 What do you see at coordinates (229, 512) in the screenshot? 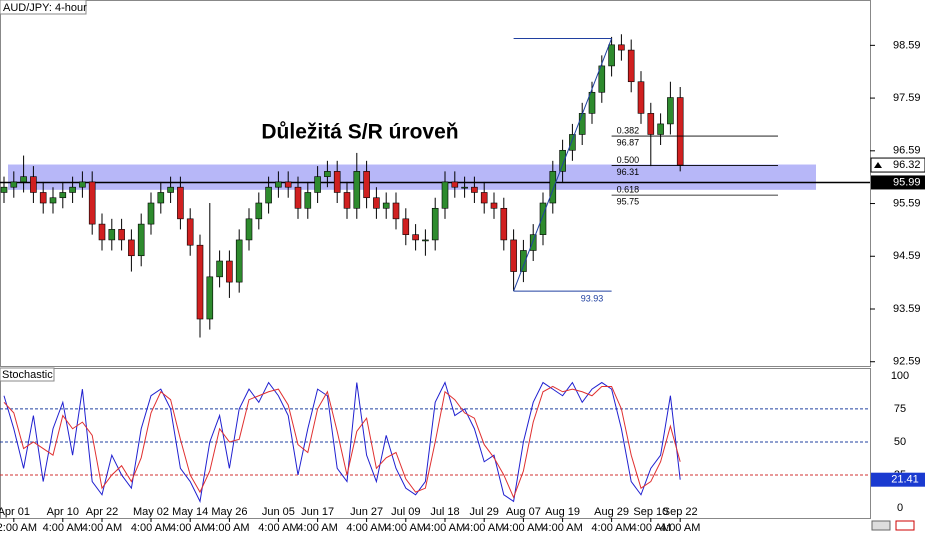
I see `x-tick-label: May 26` at bounding box center [229, 512].